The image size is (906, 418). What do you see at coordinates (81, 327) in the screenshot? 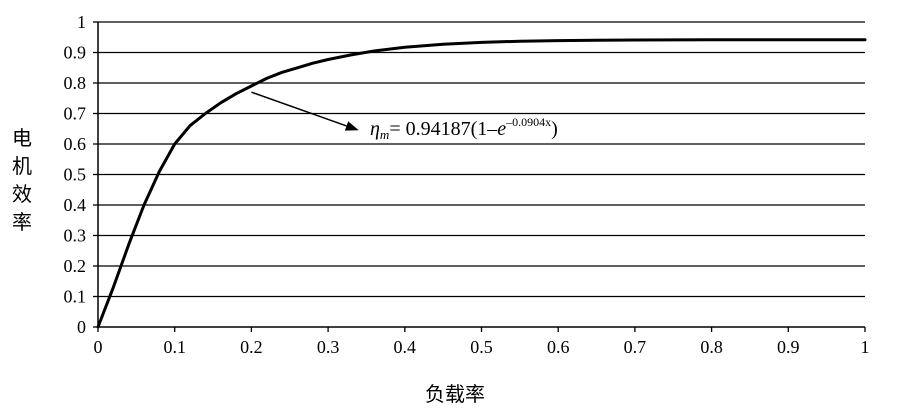
I see `y-tick-label: 0` at bounding box center [81, 327].